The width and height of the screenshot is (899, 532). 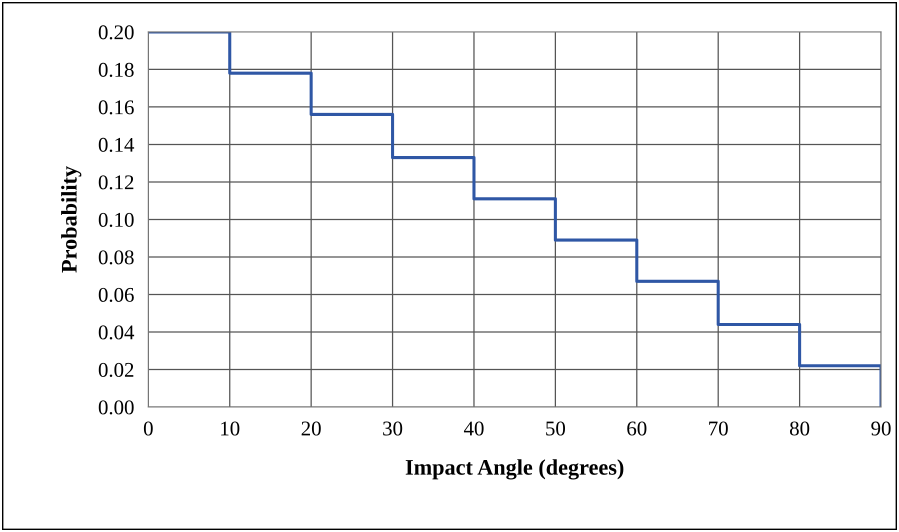 What do you see at coordinates (800, 428) in the screenshot?
I see `x-tick-label: 80` at bounding box center [800, 428].